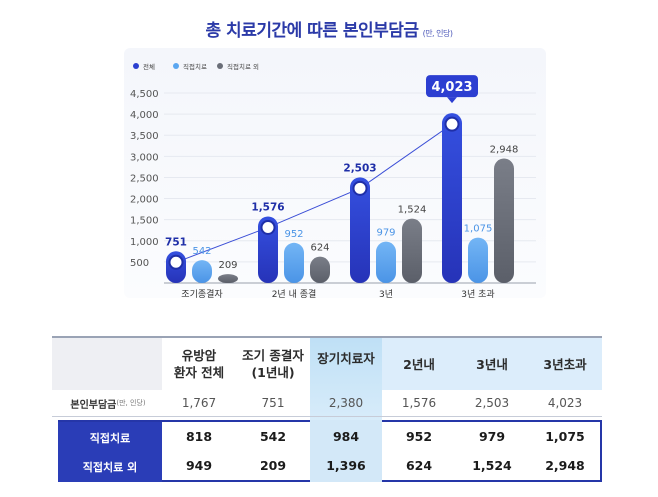 Image resolution: width=658 pixels, height=497 pixels. What do you see at coordinates (149, 66) in the screenshot?
I see `legend-label: 전체` at bounding box center [149, 66].